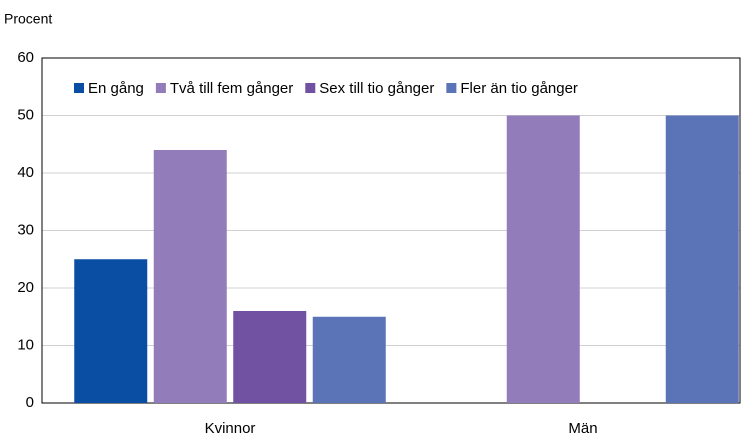  Describe the element at coordinates (582, 428) in the screenshot. I see `x-tick-label: Män` at that location.